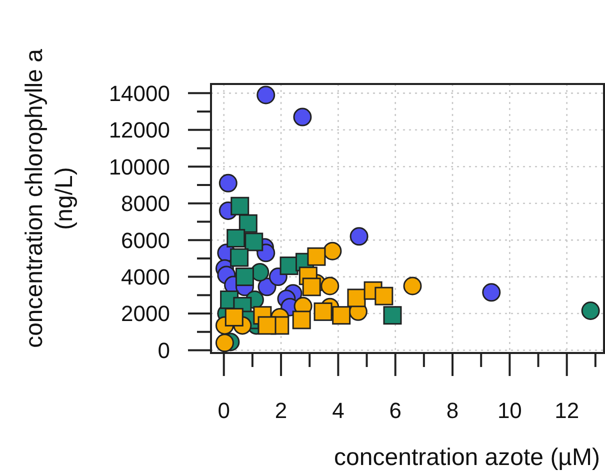 The width and height of the screenshot is (605, 473). Describe the element at coordinates (224, 410) in the screenshot. I see `x-tick-label: 0` at that location.